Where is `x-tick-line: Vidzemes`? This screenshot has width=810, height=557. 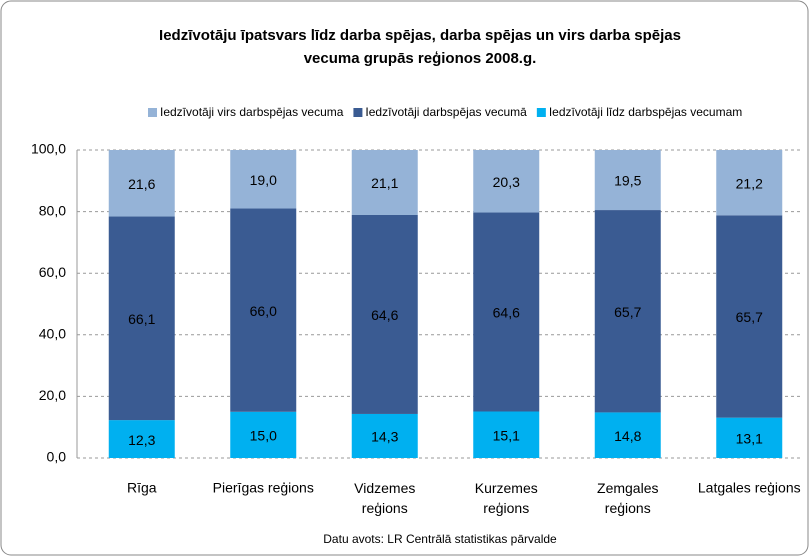
x-tick-line: Vidzemes is located at coordinates (384, 488).